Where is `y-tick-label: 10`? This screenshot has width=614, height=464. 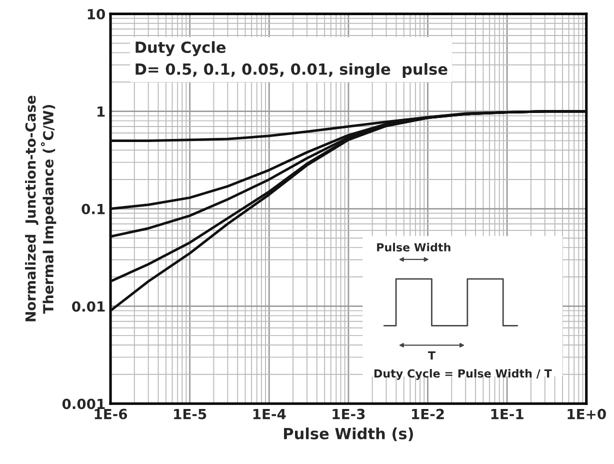 y-tick-label: 10 is located at coordinates (96, 14).